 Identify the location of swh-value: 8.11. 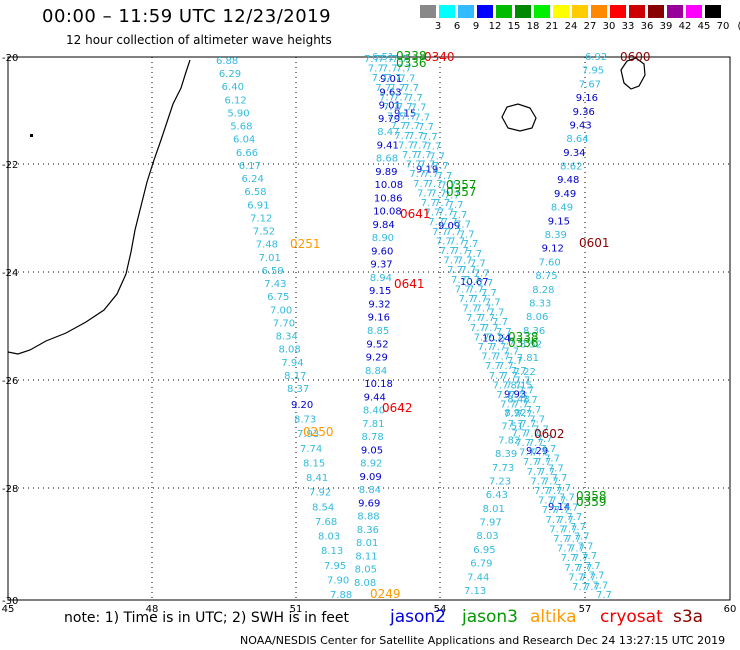
(366, 556).